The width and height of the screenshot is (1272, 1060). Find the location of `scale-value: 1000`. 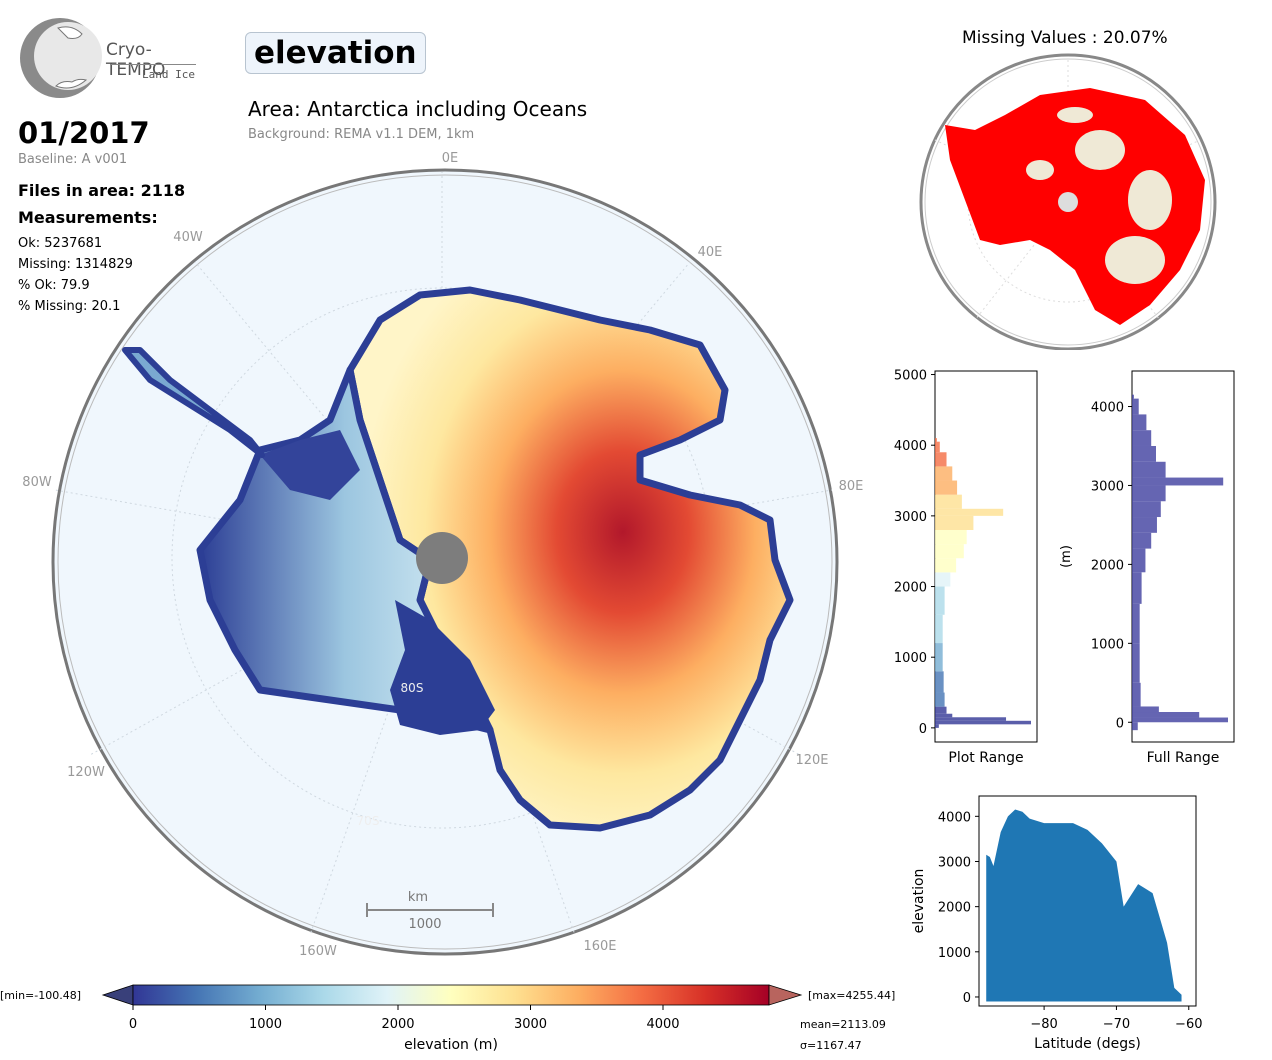

scale-value: 1000 is located at coordinates (424, 924).